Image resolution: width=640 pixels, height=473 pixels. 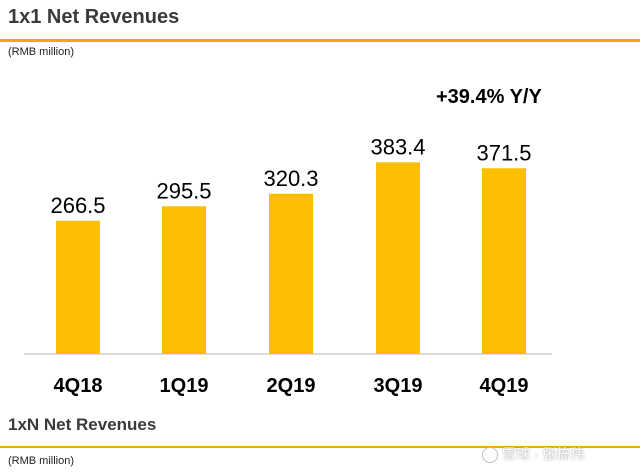 I want to click on page-title: 1x1 Net Revenues, so click(x=94, y=17).